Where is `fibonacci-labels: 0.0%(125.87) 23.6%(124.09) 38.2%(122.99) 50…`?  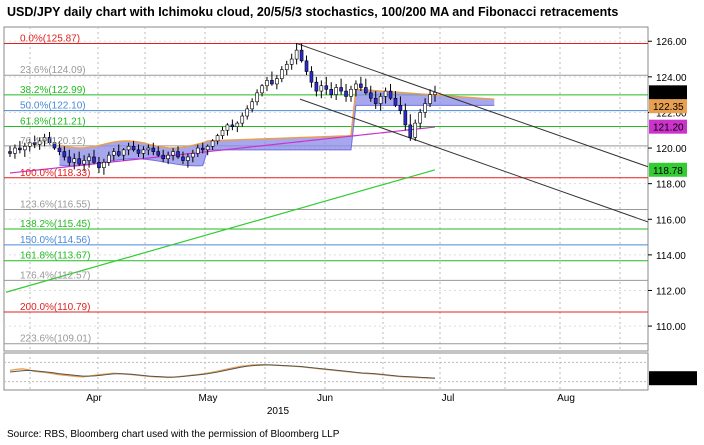
fibonacci-labels: 0.0%(125.87) 23.6%(124.09) 38.2%(122.99) 50… is located at coordinates (55, 189).